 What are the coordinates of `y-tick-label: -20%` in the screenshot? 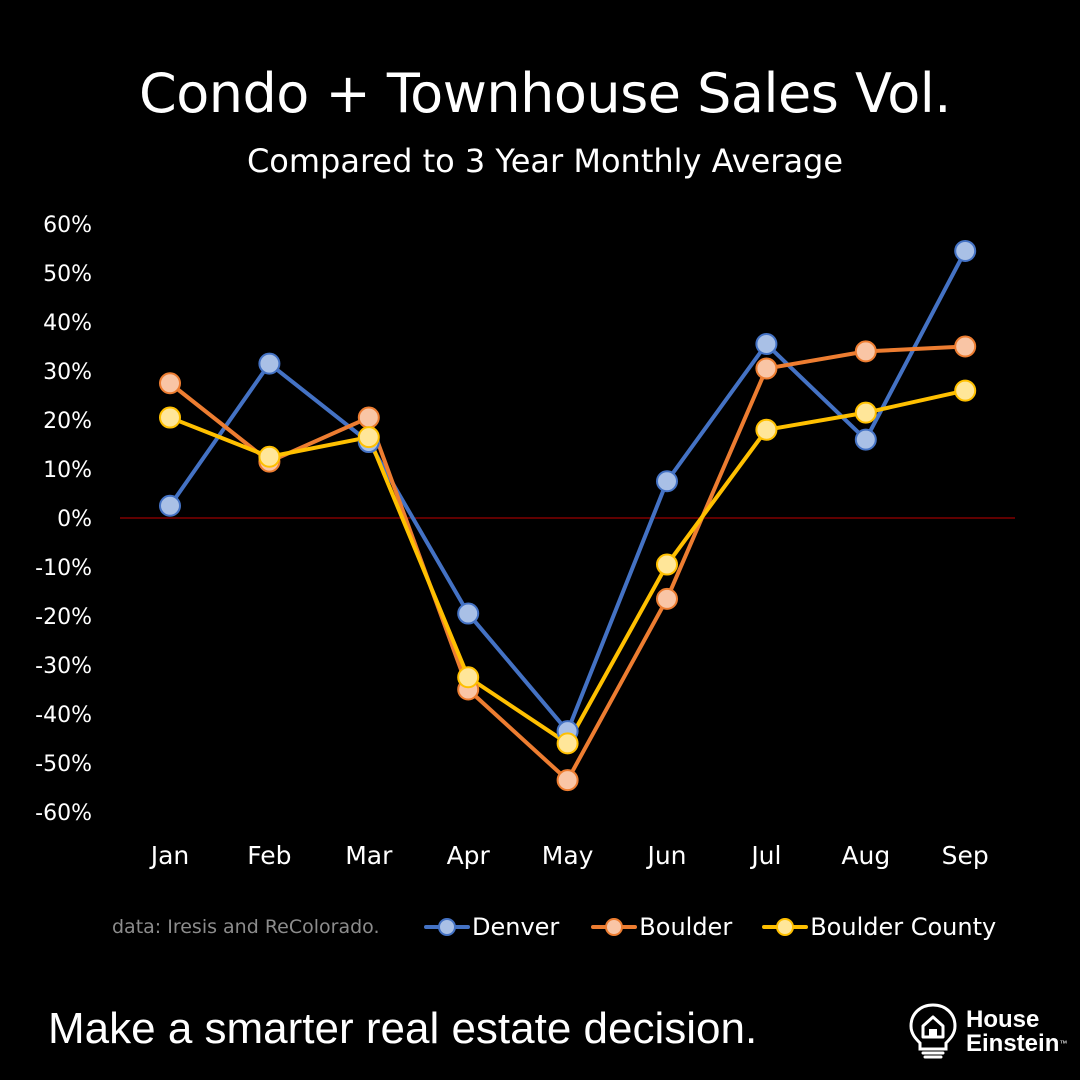 It's located at (63, 617).